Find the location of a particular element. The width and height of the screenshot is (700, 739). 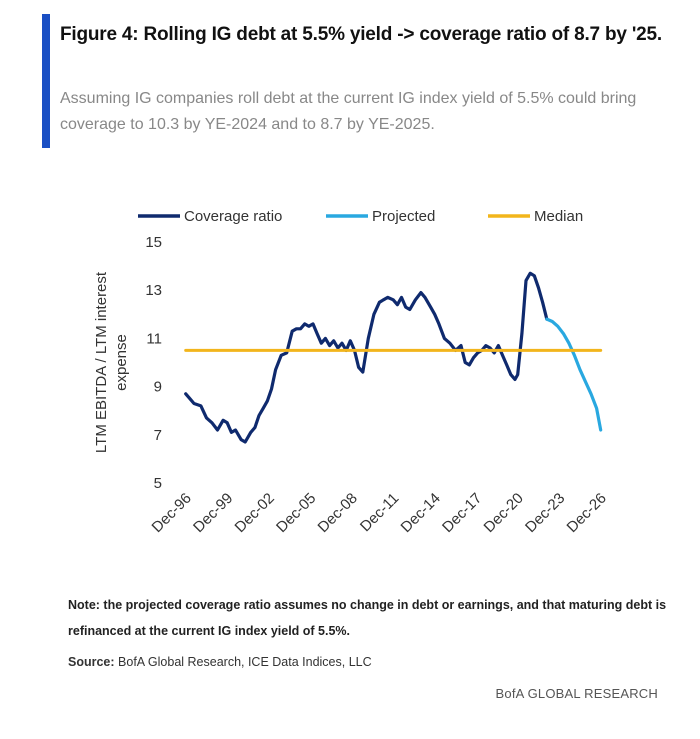

source-label: Source: is located at coordinates (91, 662).